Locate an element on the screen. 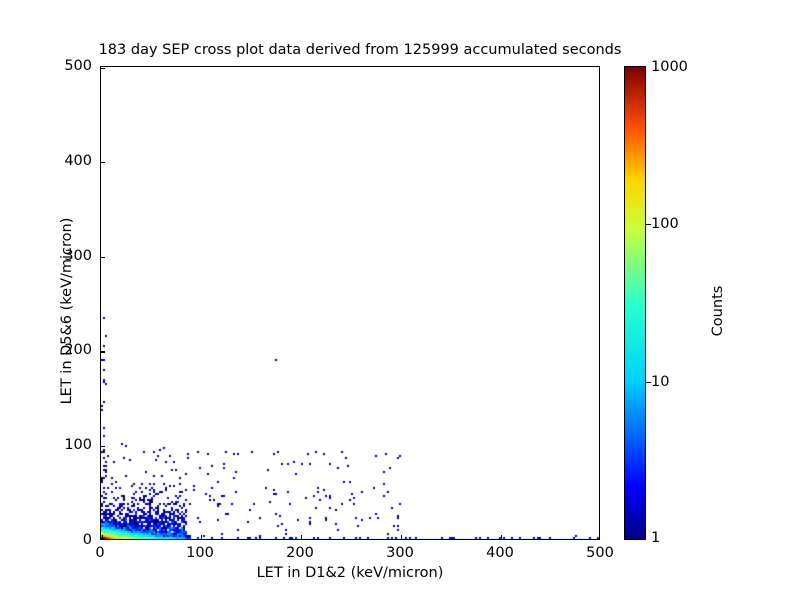 The height and width of the screenshot is (600, 800). y-tick-label-500: 500 is located at coordinates (78, 66).